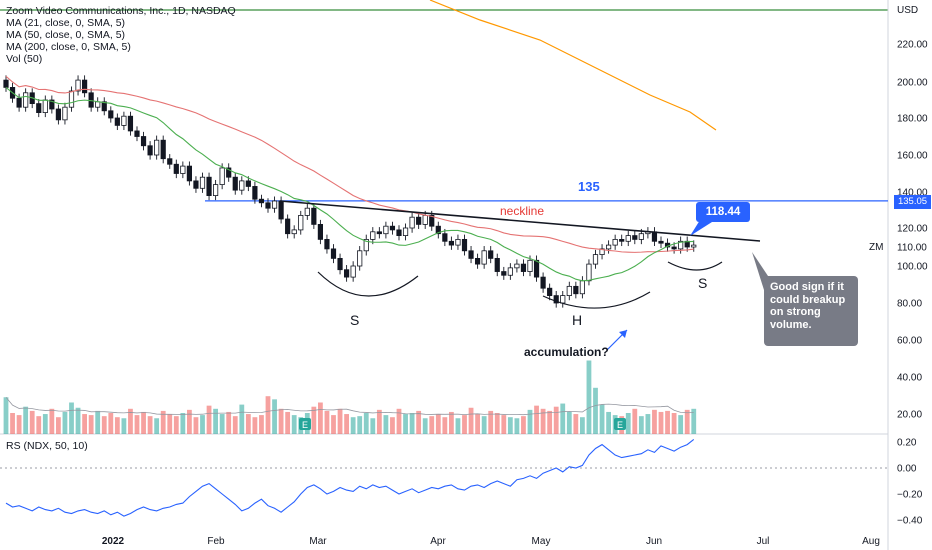  I want to click on earnings-marker, so click(620, 424).